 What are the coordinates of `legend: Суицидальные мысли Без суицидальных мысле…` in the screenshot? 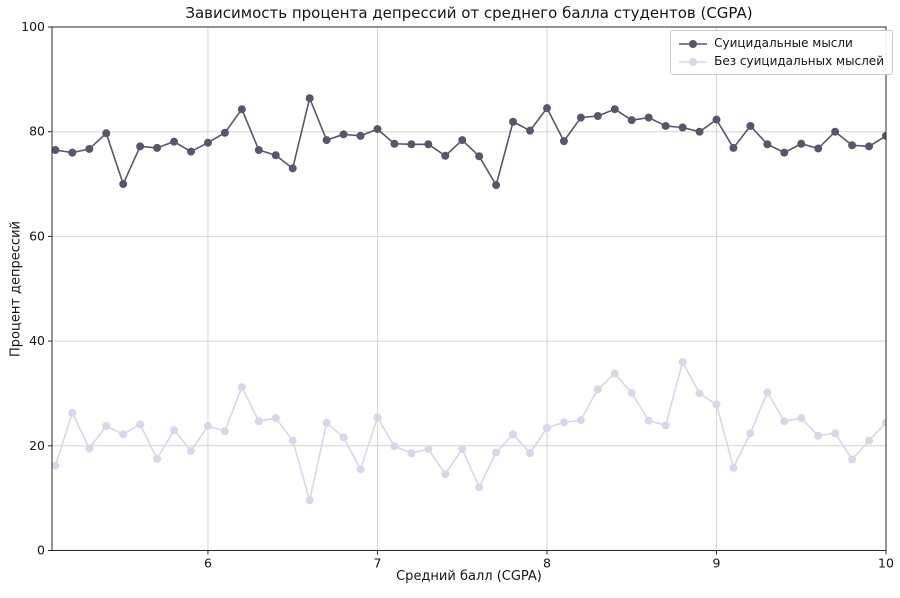 It's located at (781, 52).